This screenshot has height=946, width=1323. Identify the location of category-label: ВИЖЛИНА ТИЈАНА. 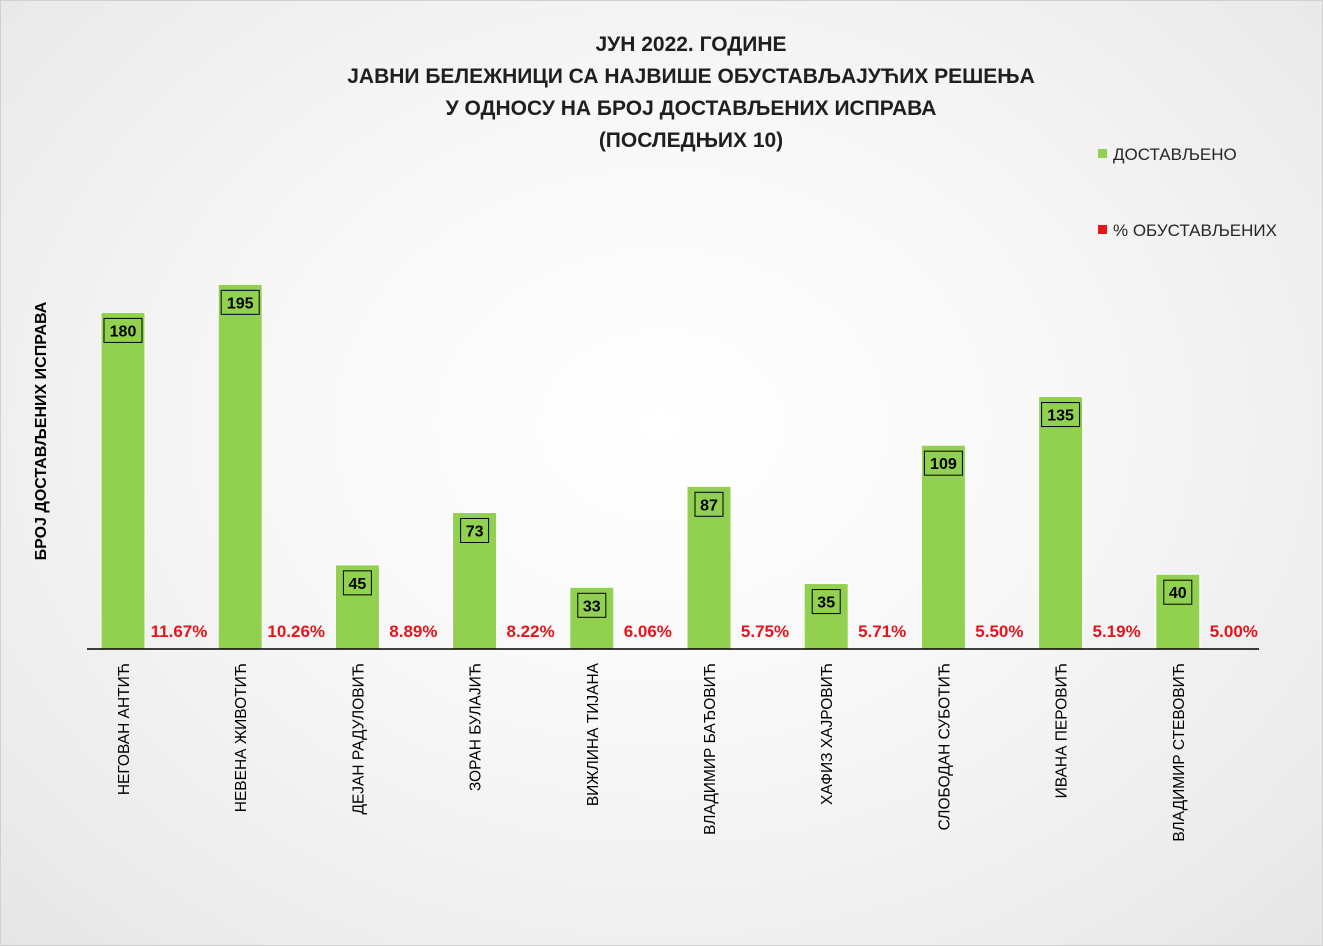
(593, 734).